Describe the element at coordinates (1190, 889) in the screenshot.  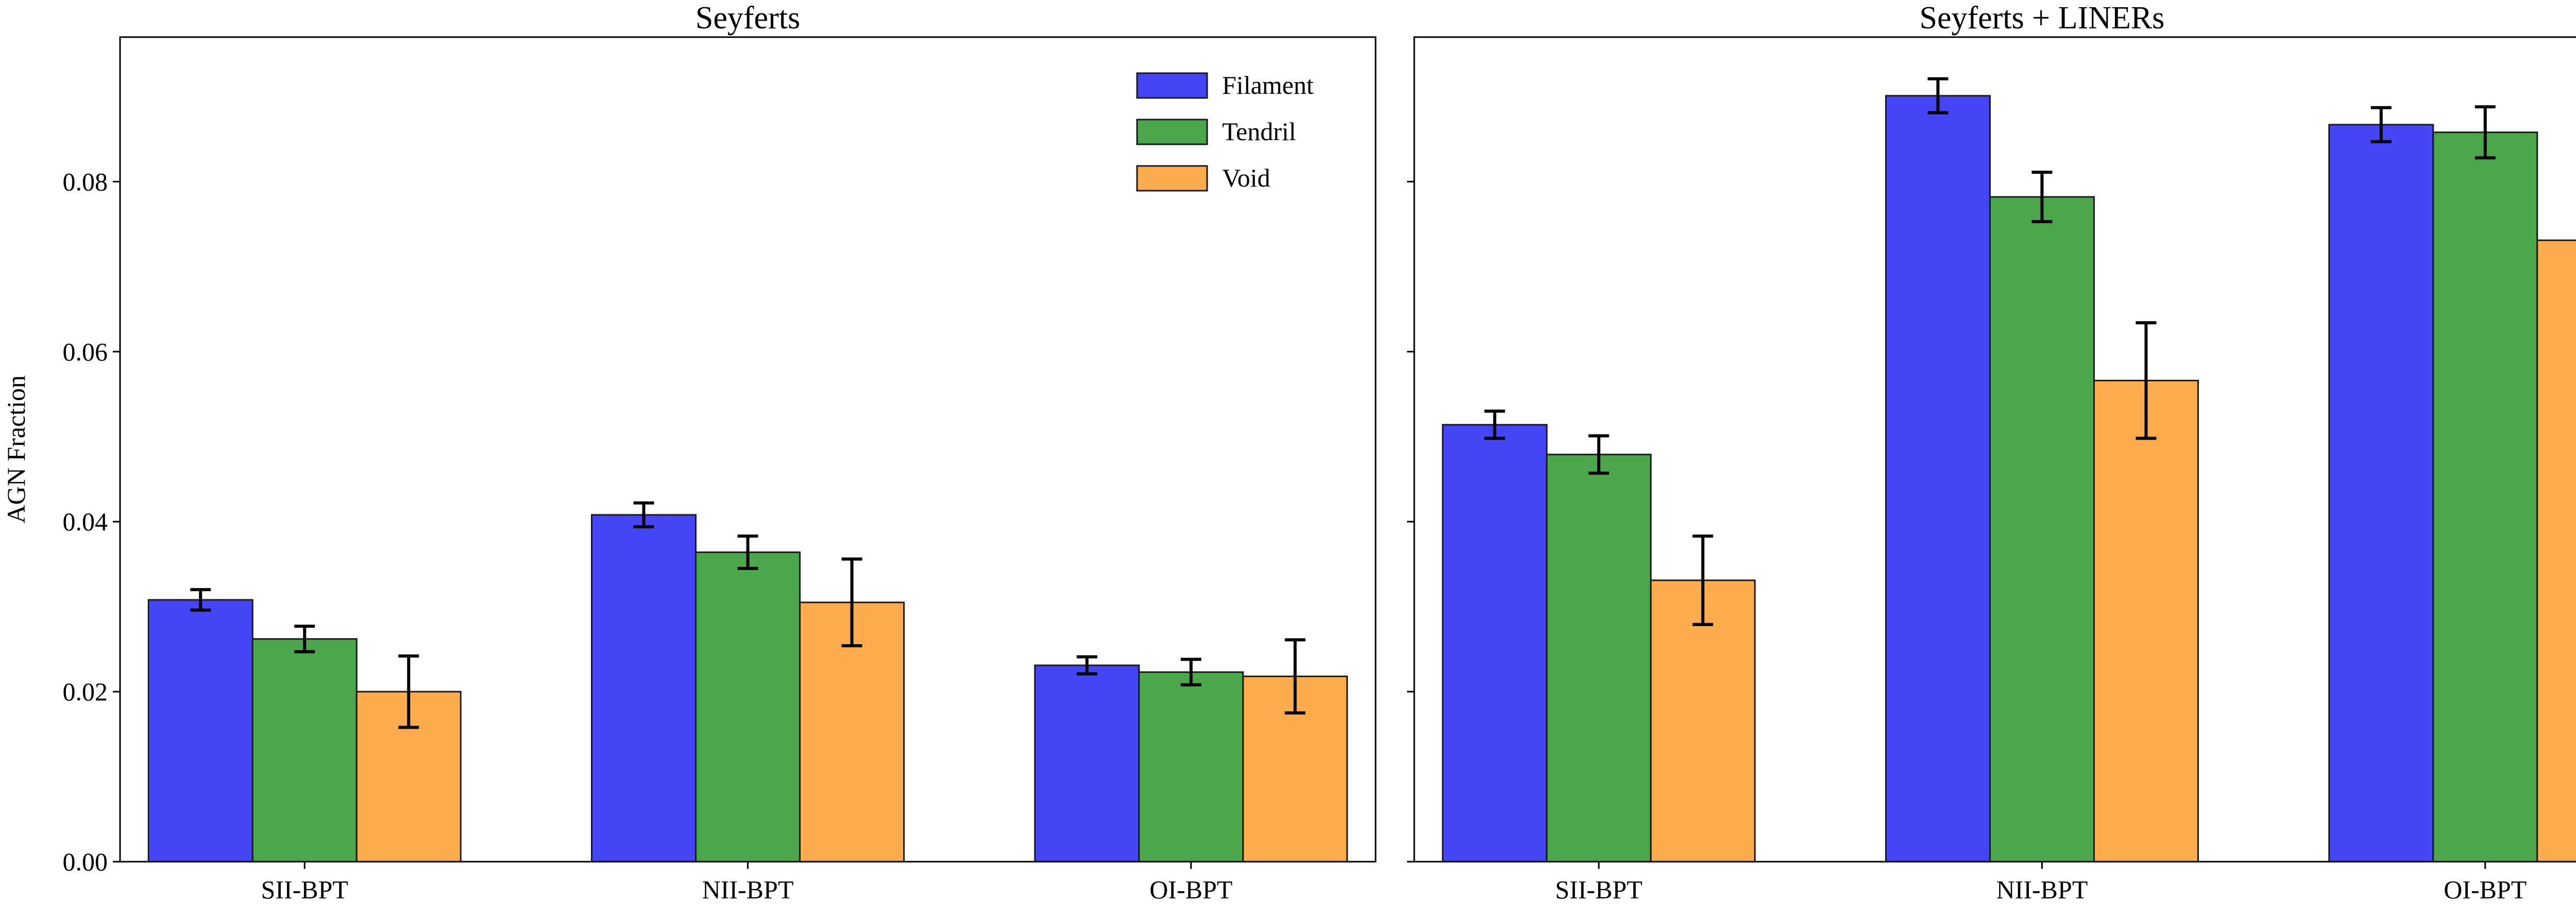
I see `panel-1-xtick-label-oi-bpt: OI-BPT` at that location.